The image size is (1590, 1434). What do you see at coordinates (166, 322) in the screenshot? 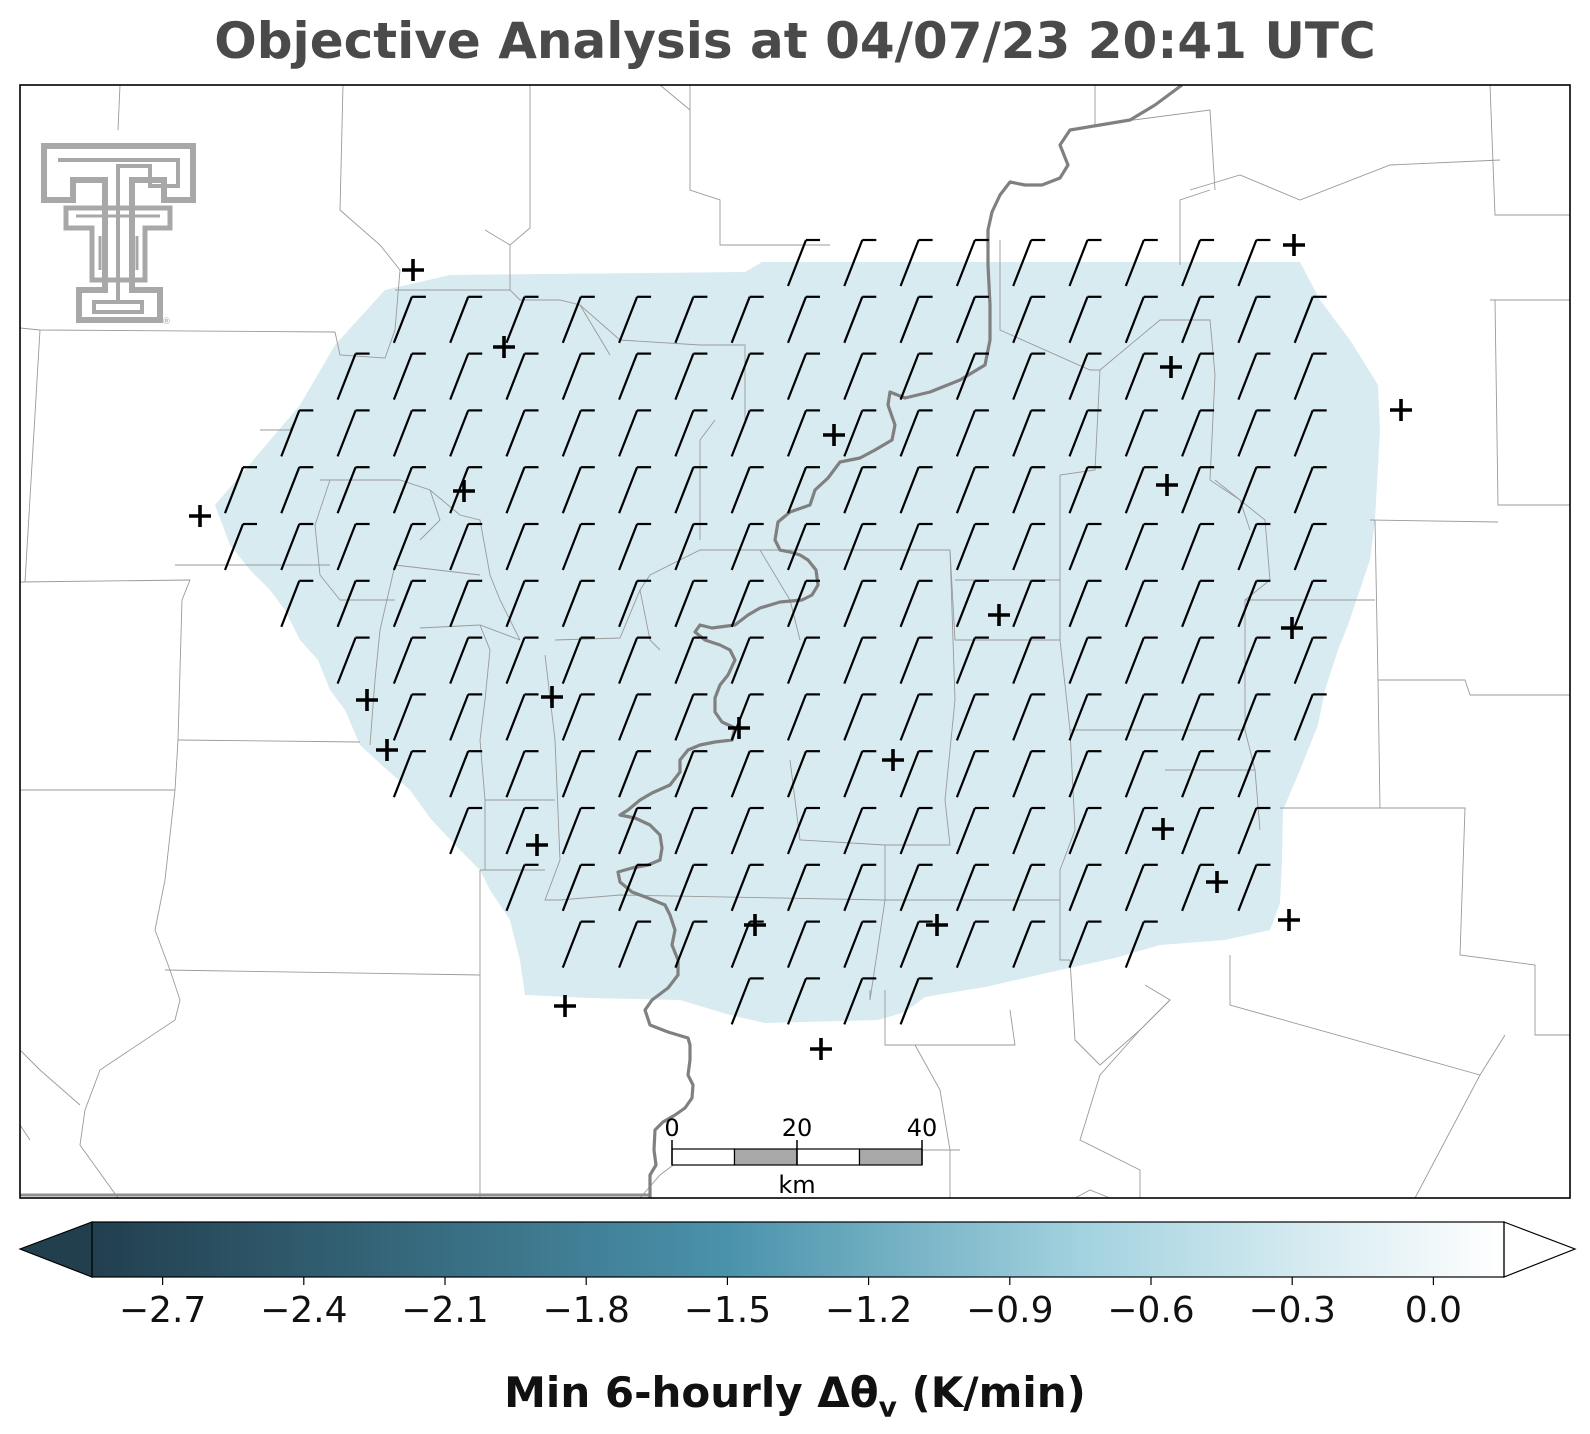
I see `registered-mark: ®` at bounding box center [166, 322].